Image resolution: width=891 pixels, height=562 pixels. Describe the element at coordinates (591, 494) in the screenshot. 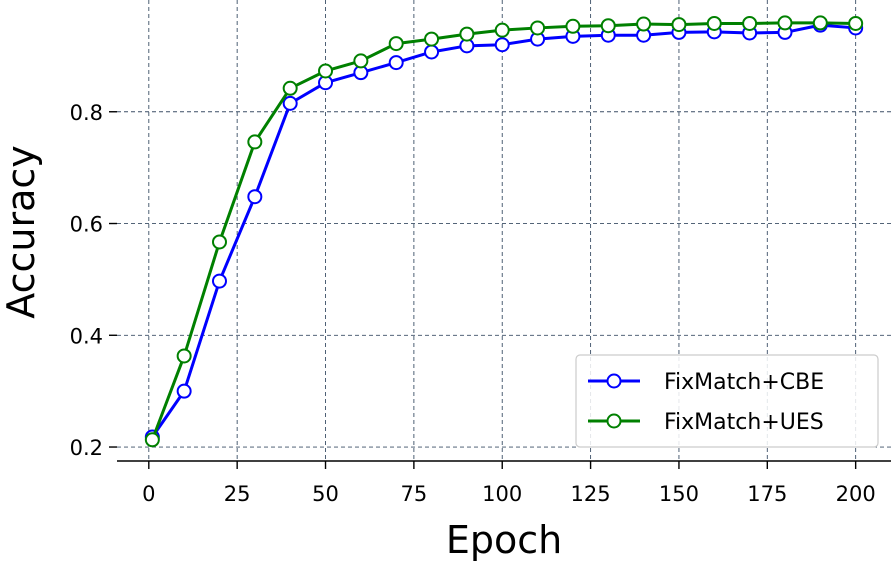

I see `x-tick-label: 125` at that location.